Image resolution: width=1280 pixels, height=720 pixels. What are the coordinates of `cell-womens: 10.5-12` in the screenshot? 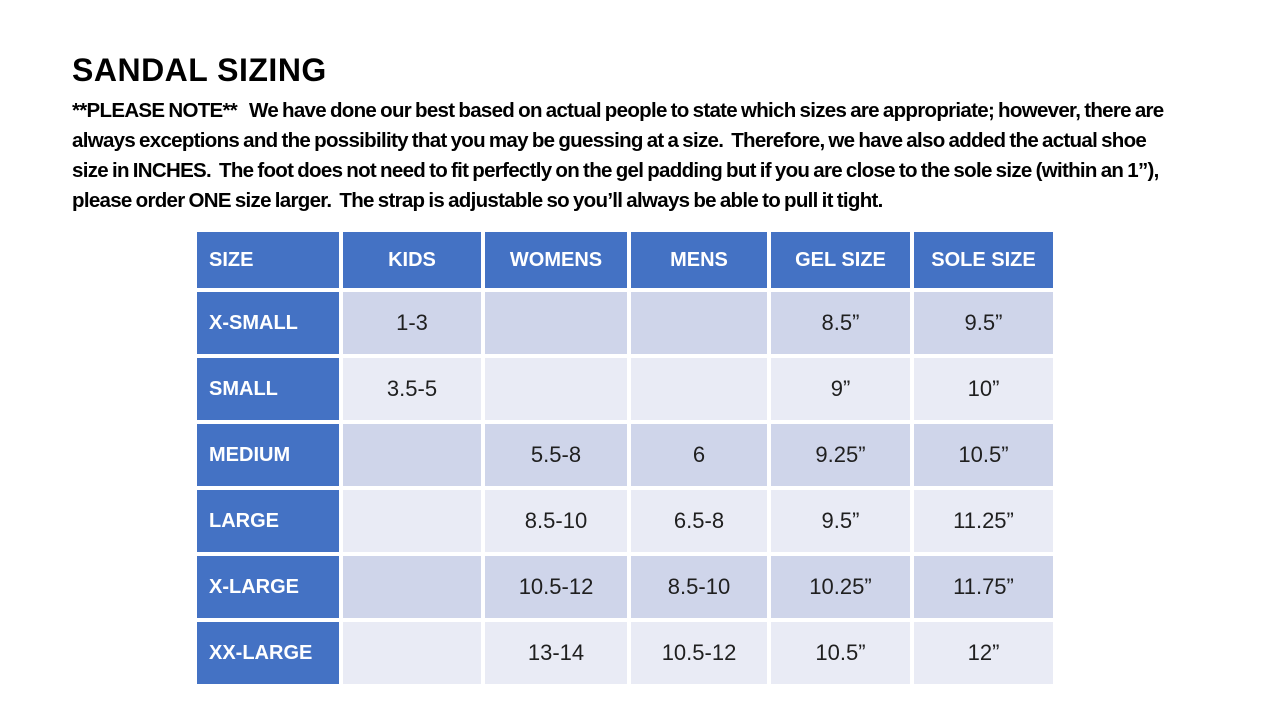 It's located at (556, 587).